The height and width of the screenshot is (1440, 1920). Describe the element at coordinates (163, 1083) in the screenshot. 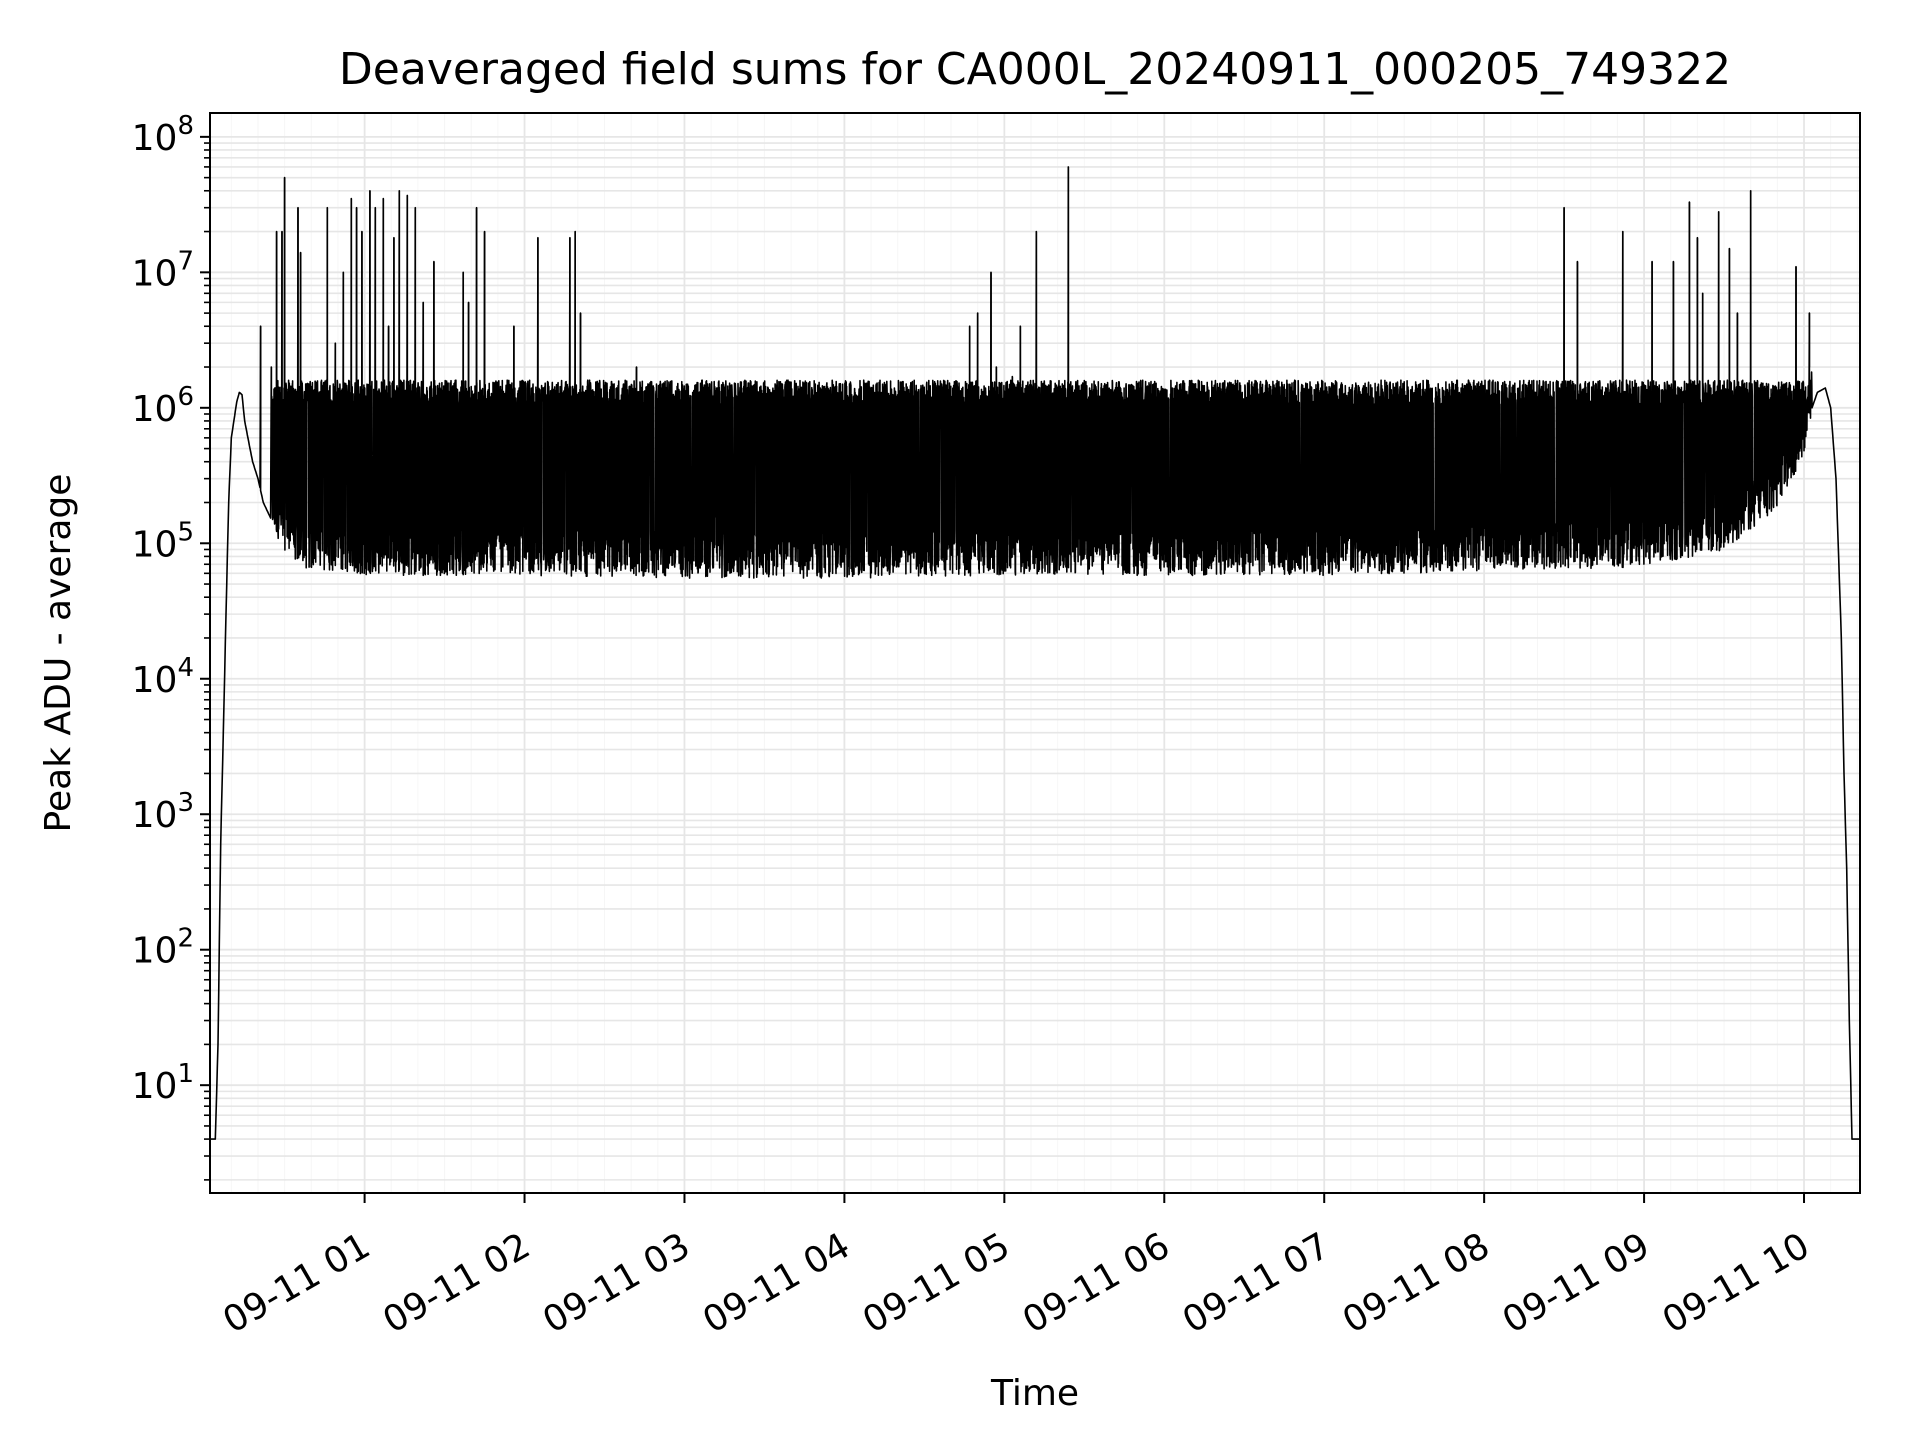

I see `y-tick-label: 10¹` at that location.